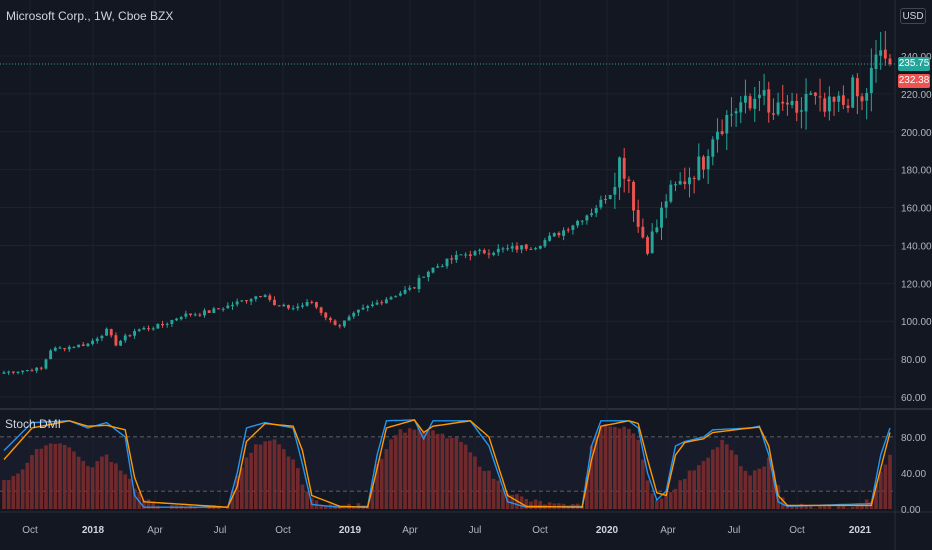  What do you see at coordinates (220, 530) in the screenshot?
I see `time-tick-label: Jul` at bounding box center [220, 530].